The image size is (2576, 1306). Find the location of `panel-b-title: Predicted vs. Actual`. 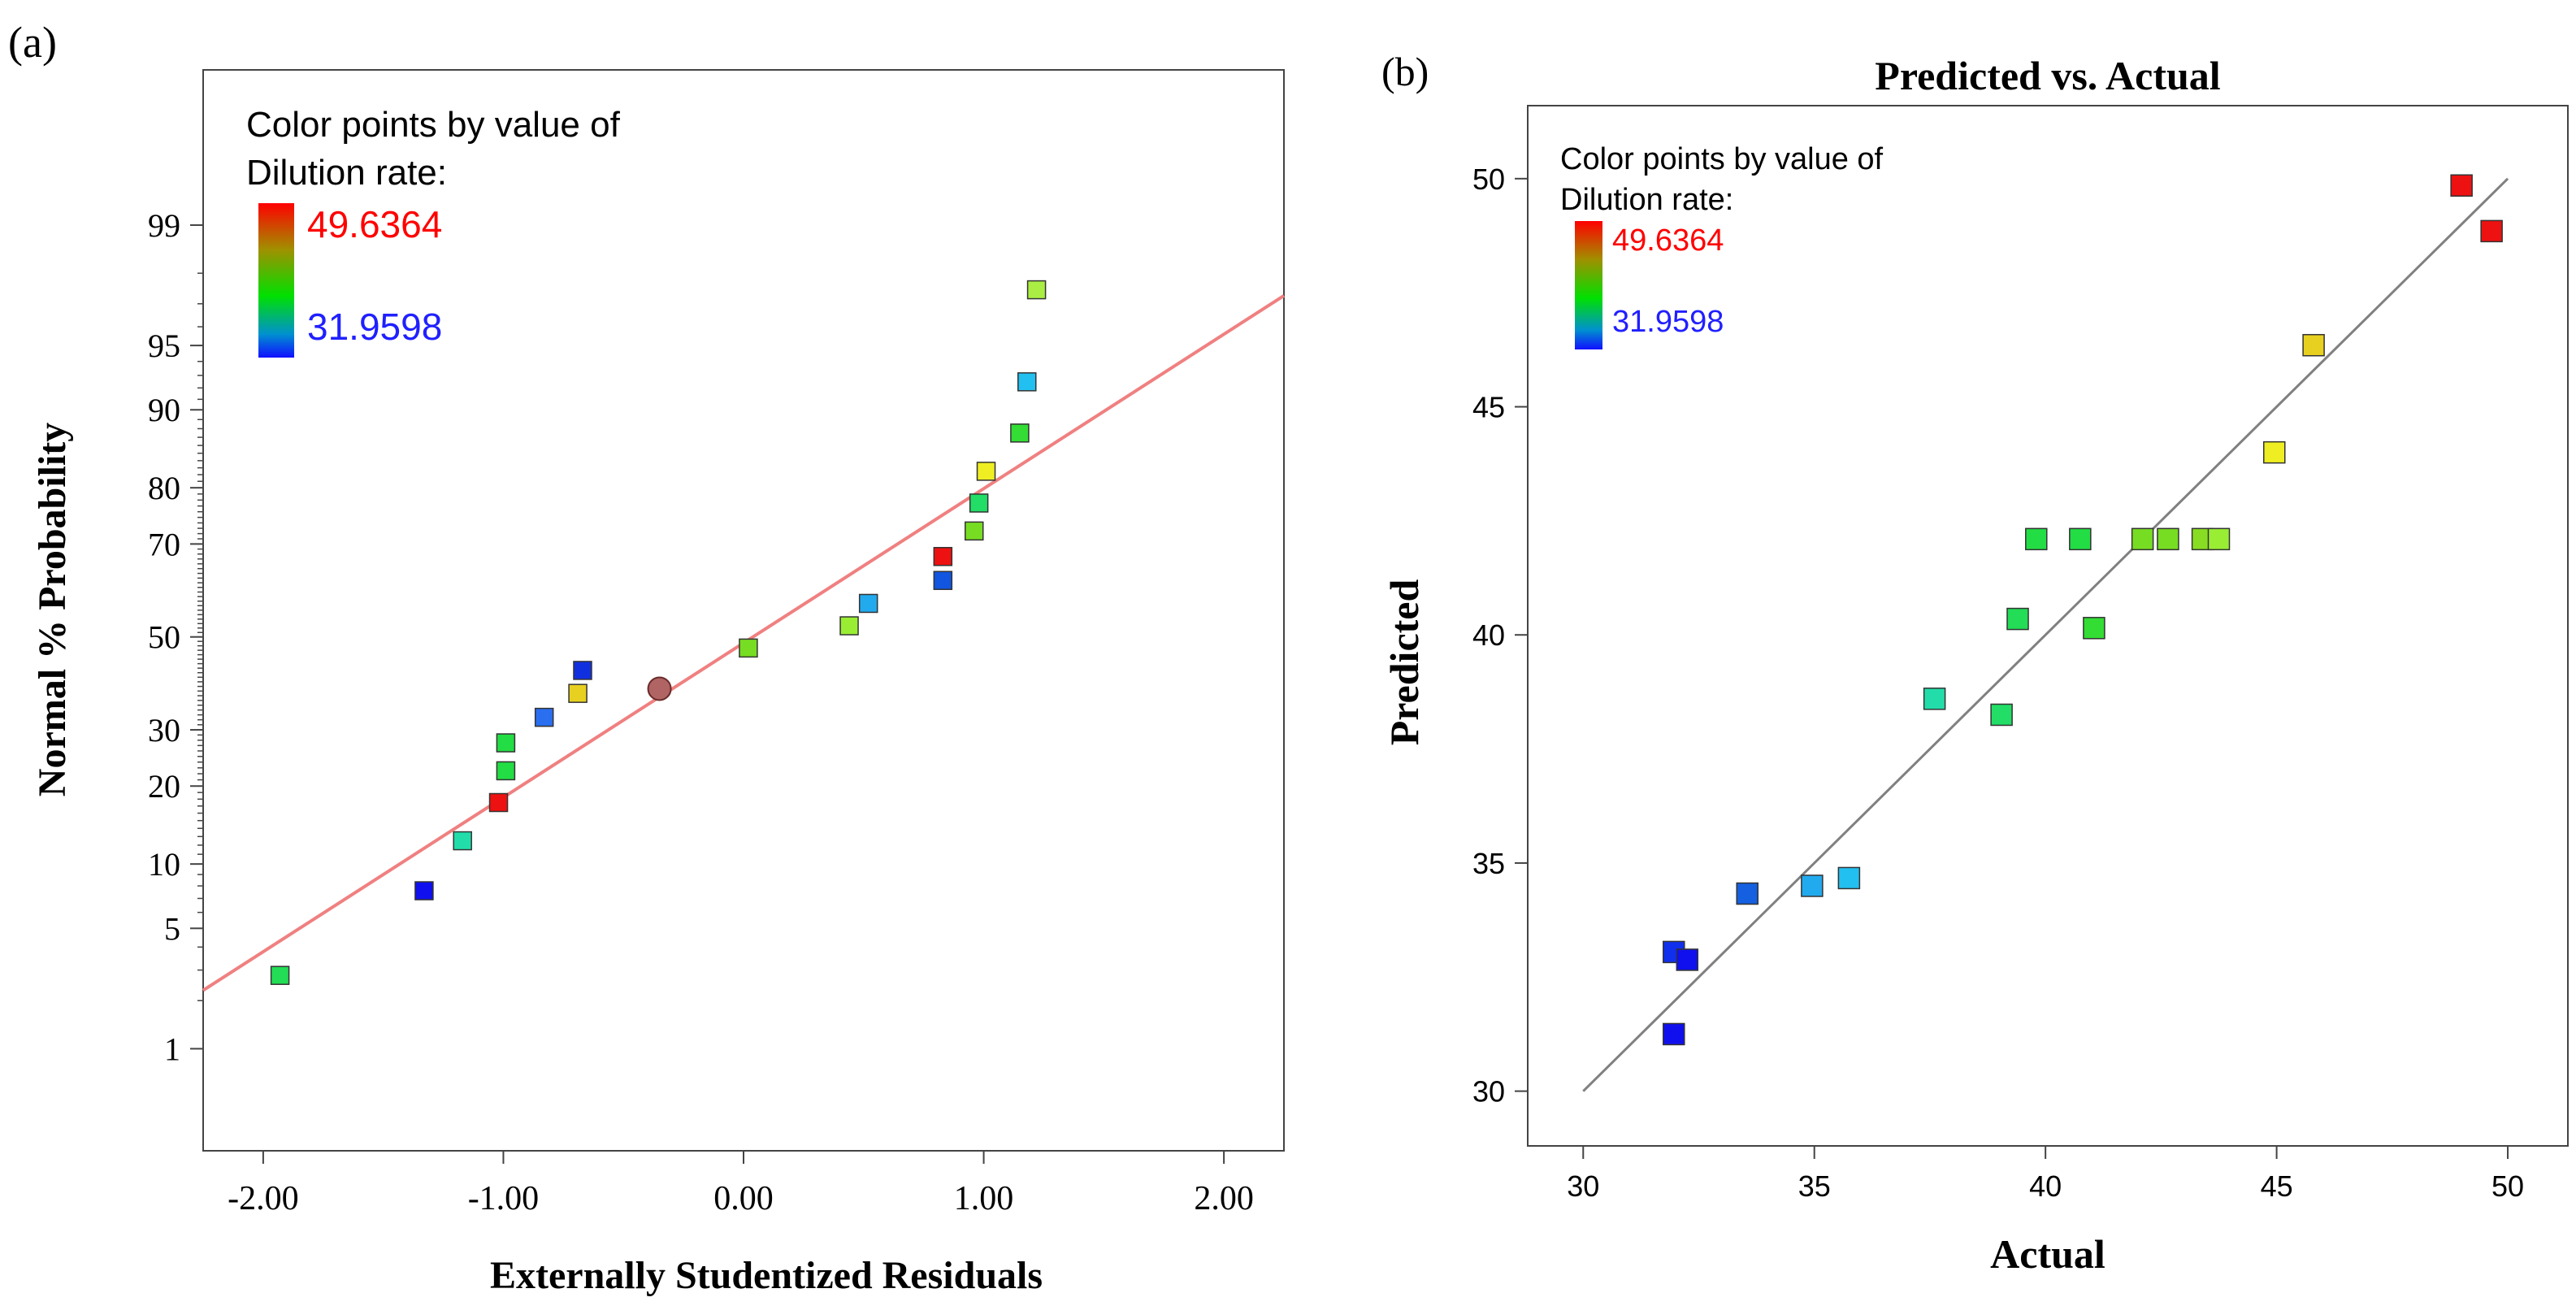

panel-b-title: Predicted vs. Actual is located at coordinates (2048, 75).